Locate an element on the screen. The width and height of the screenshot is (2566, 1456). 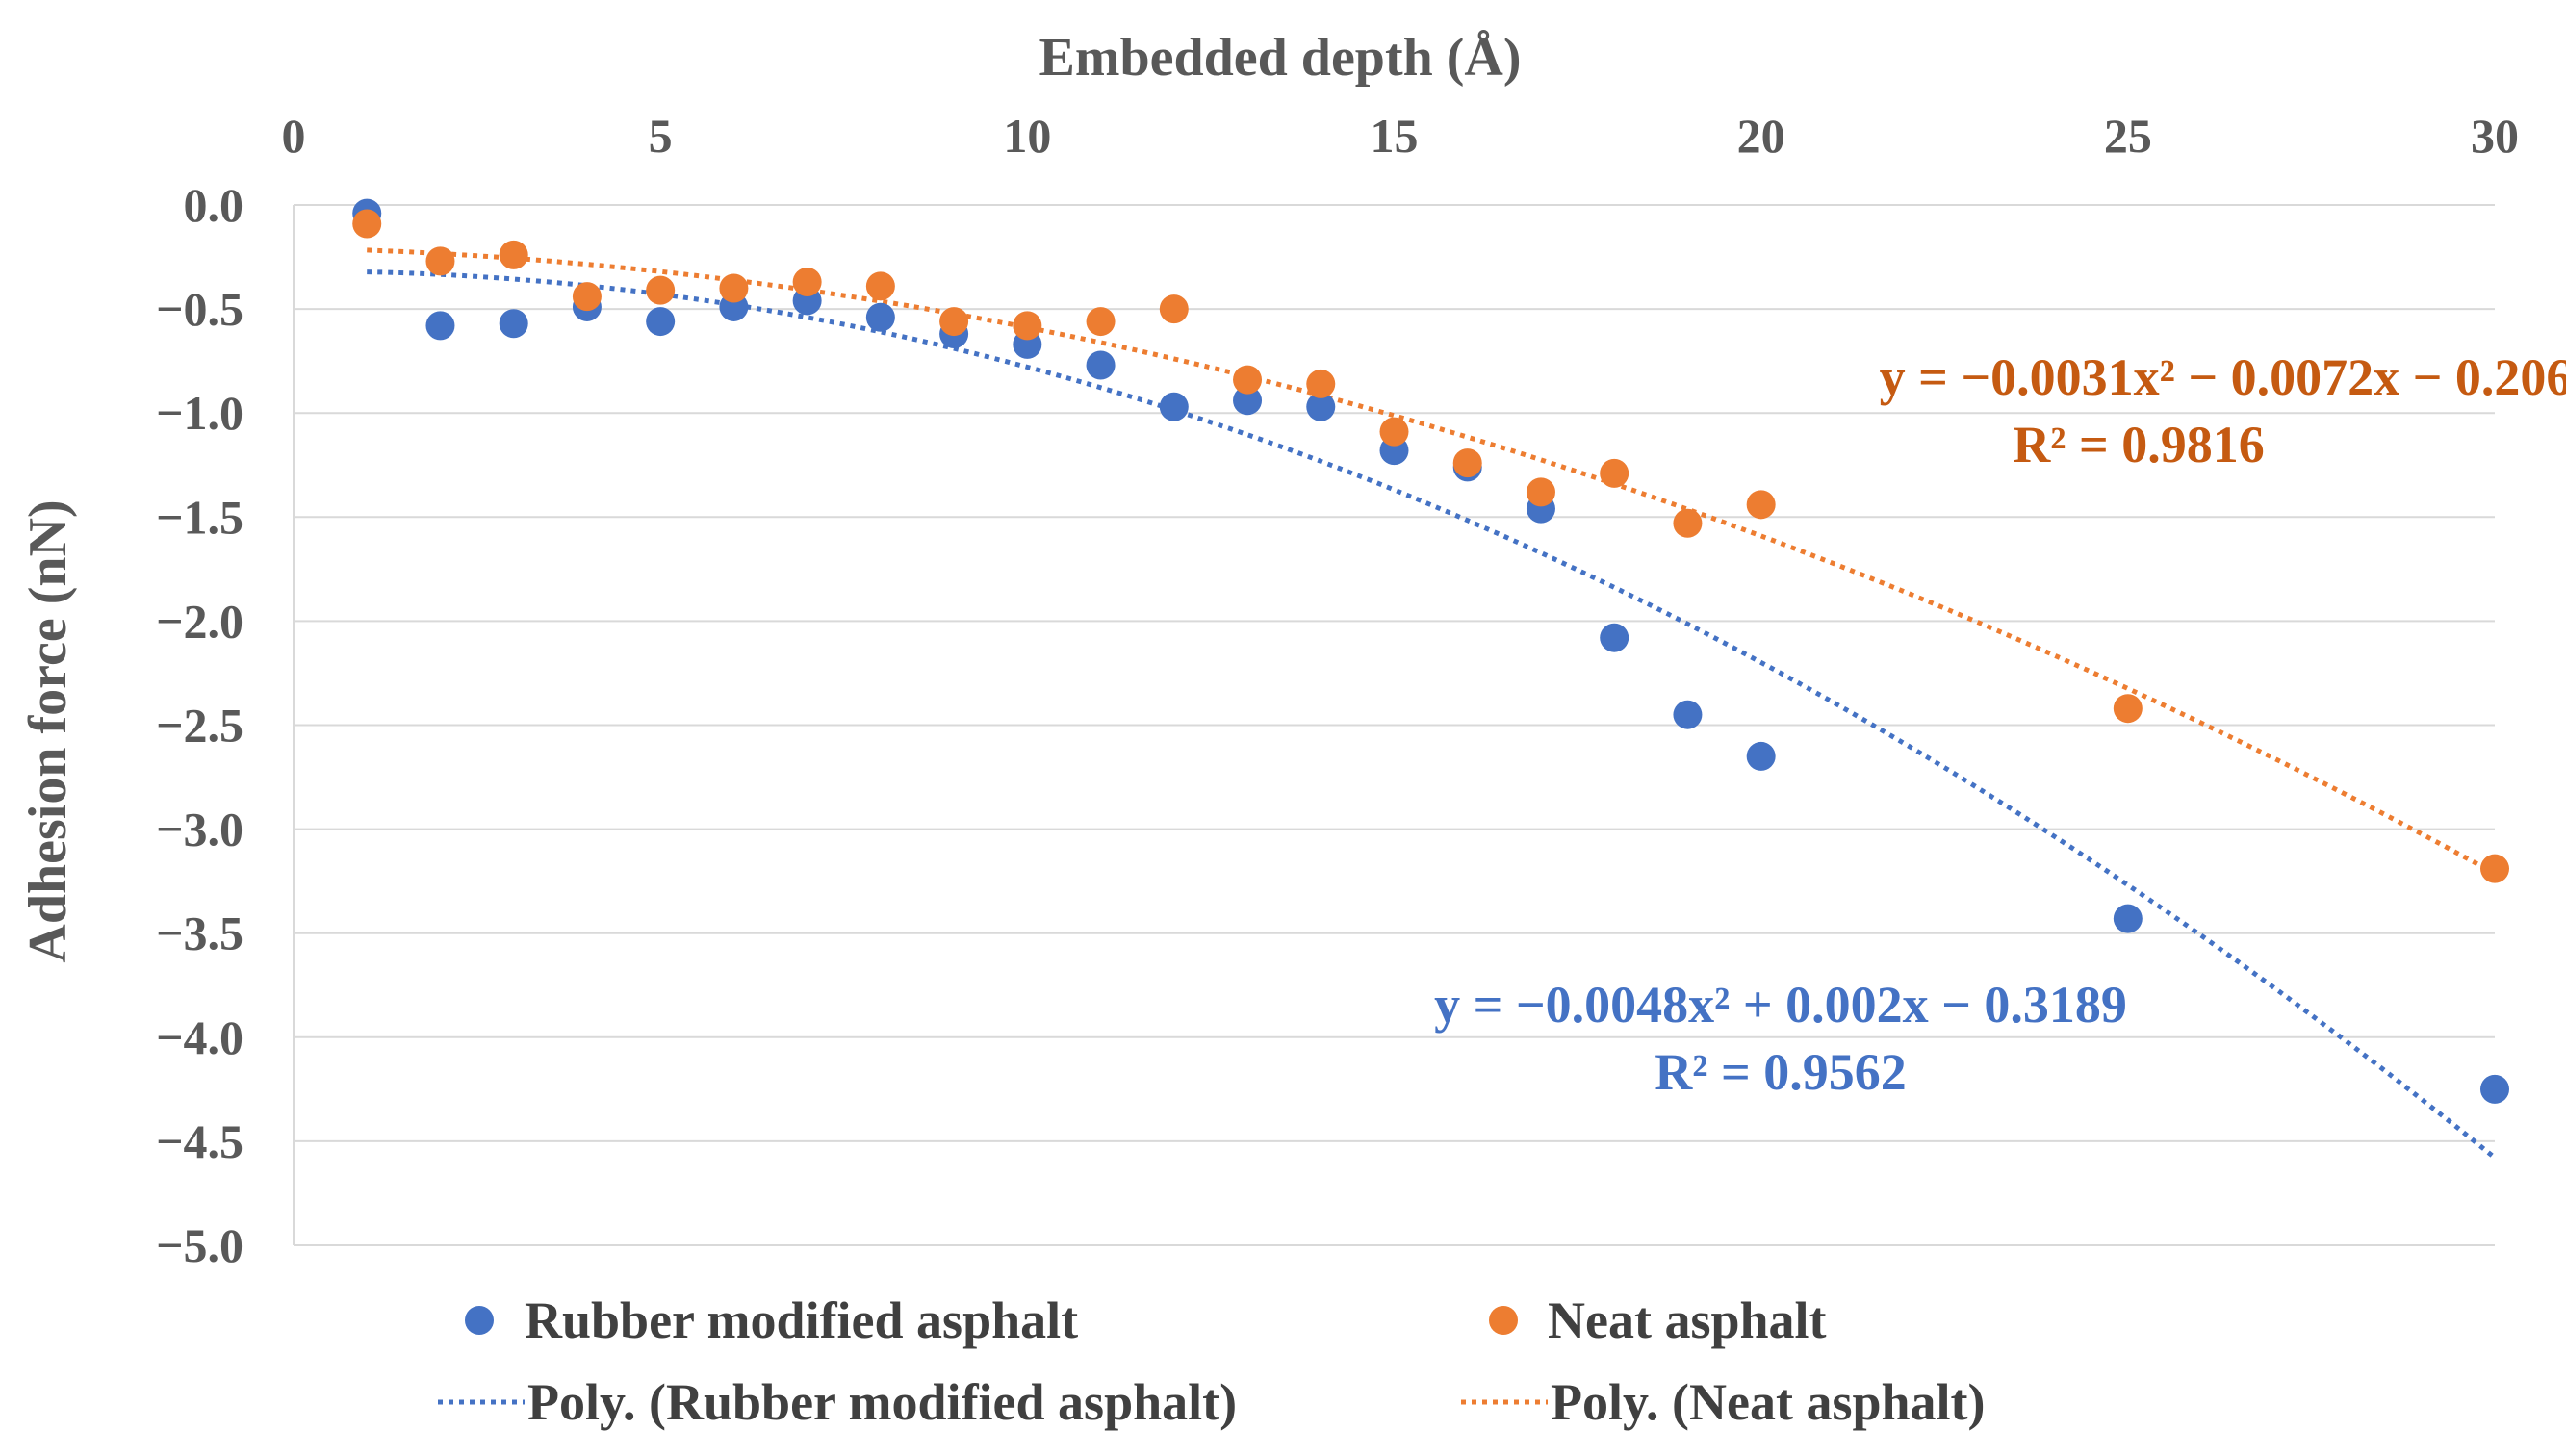
legend-rubber-trend-label: Poly. (Rubber modified asphalt) is located at coordinates (882, 1402).